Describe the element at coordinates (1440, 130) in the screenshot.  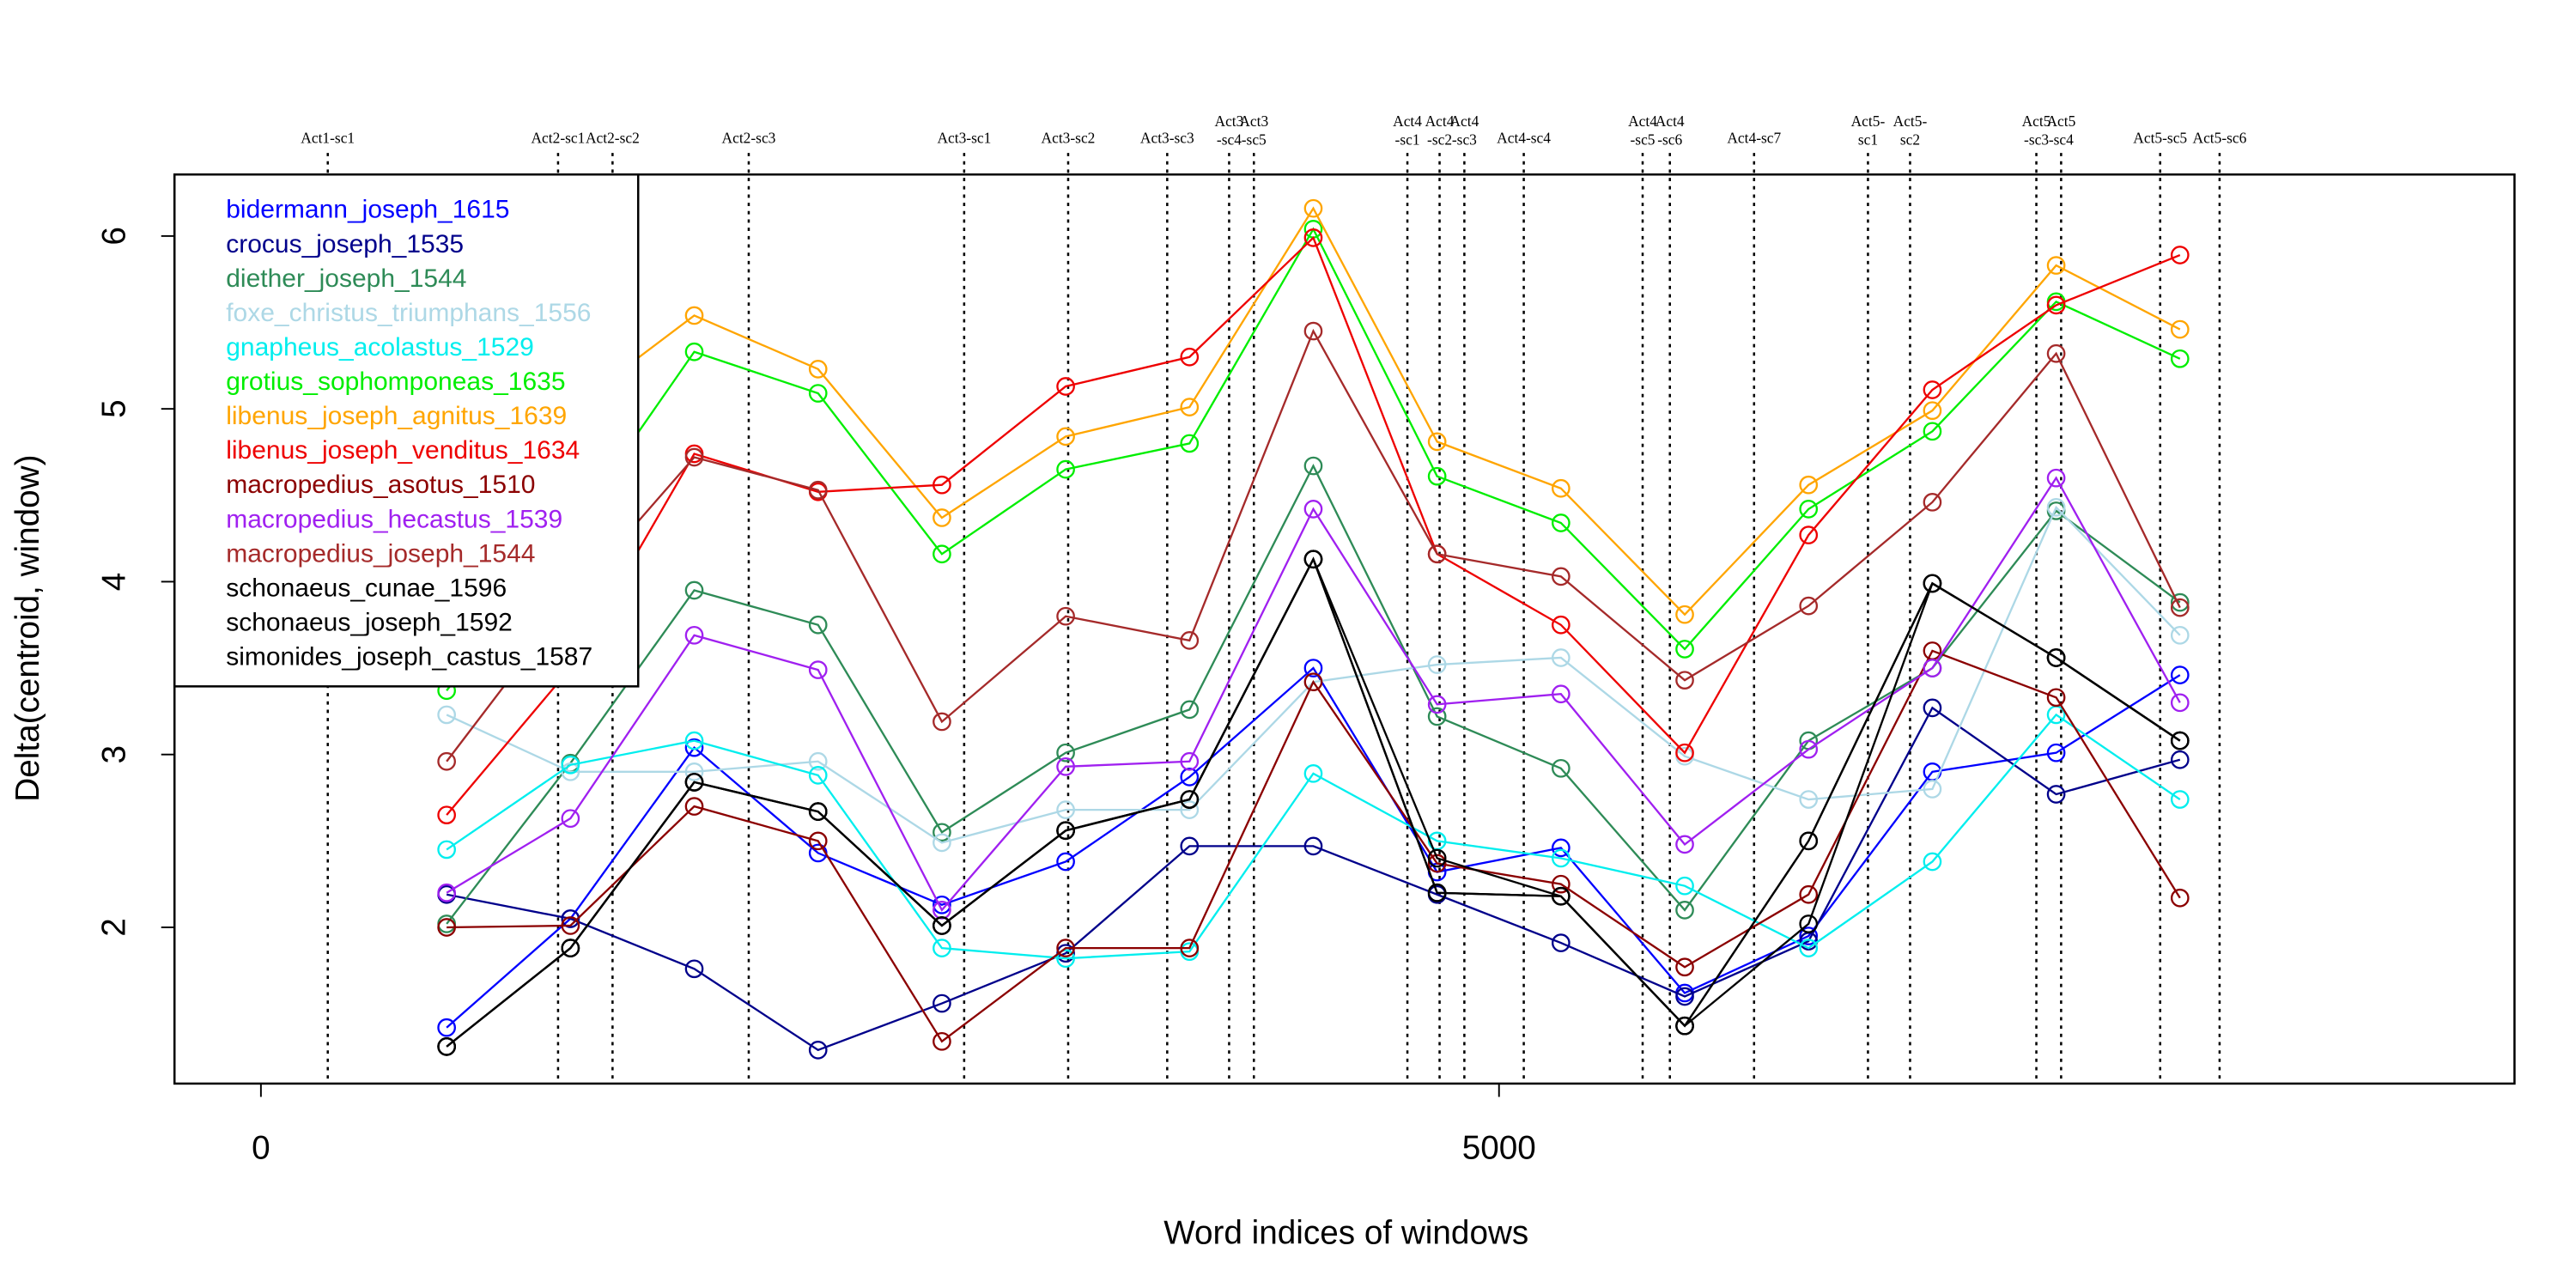
I see `scene-label: Act4 -sc2` at that location.